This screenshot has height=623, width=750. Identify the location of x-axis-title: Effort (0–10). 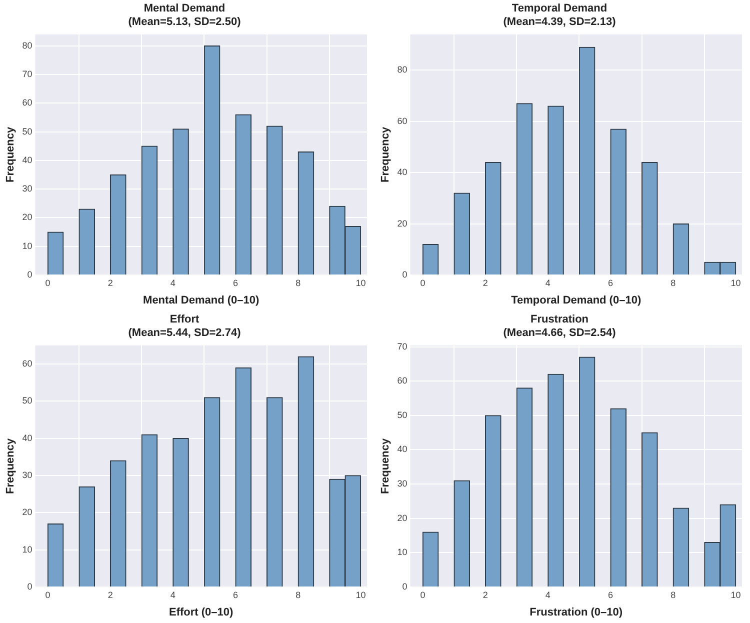
(201, 612).